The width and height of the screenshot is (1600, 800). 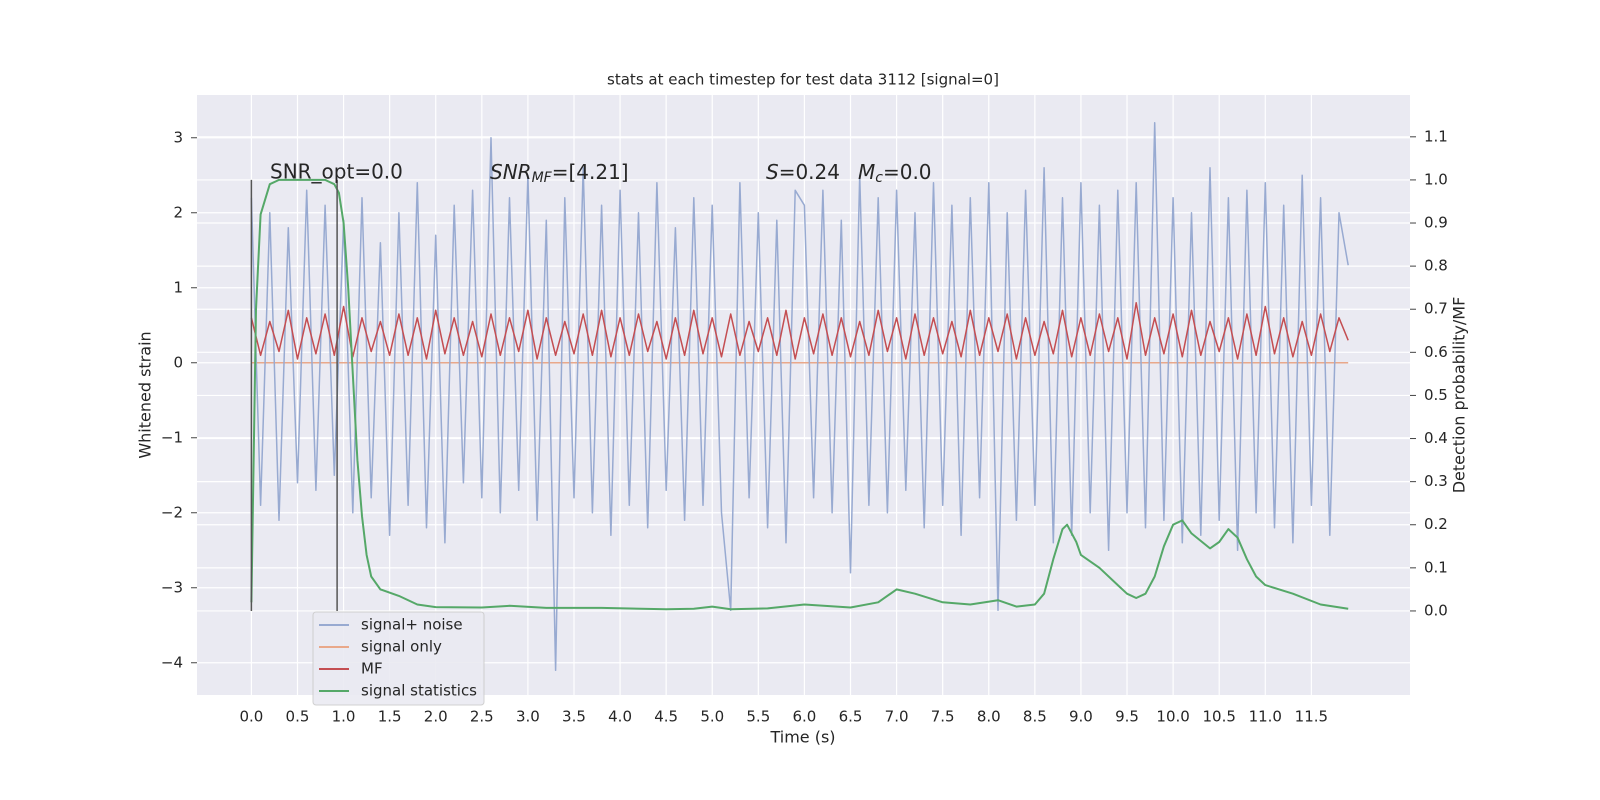 I want to click on y-tick-label: −2, so click(x=172, y=512).